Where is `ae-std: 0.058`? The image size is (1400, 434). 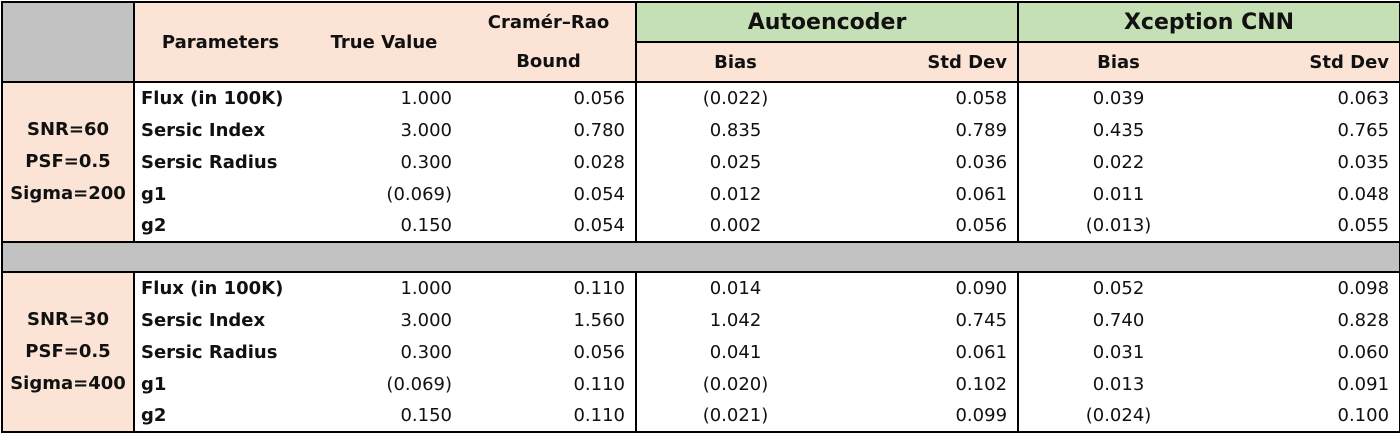 ae-std: 0.058 is located at coordinates (927, 98).